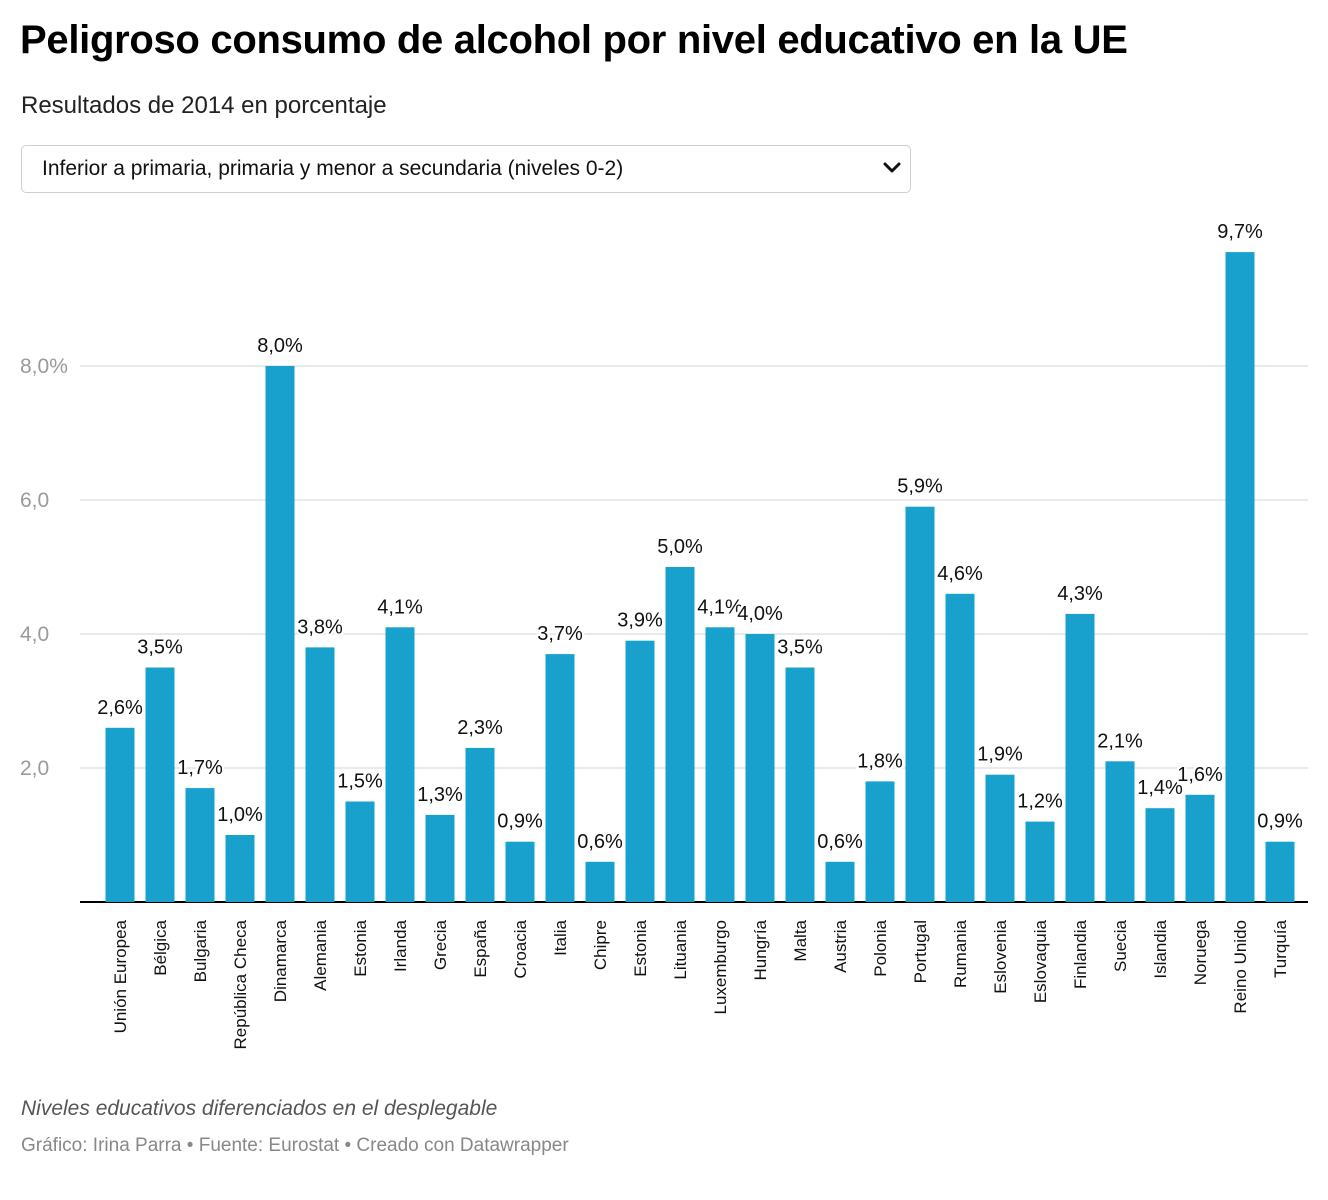  Describe the element at coordinates (880, 761) in the screenshot. I see `value-label: 1,8%` at that location.